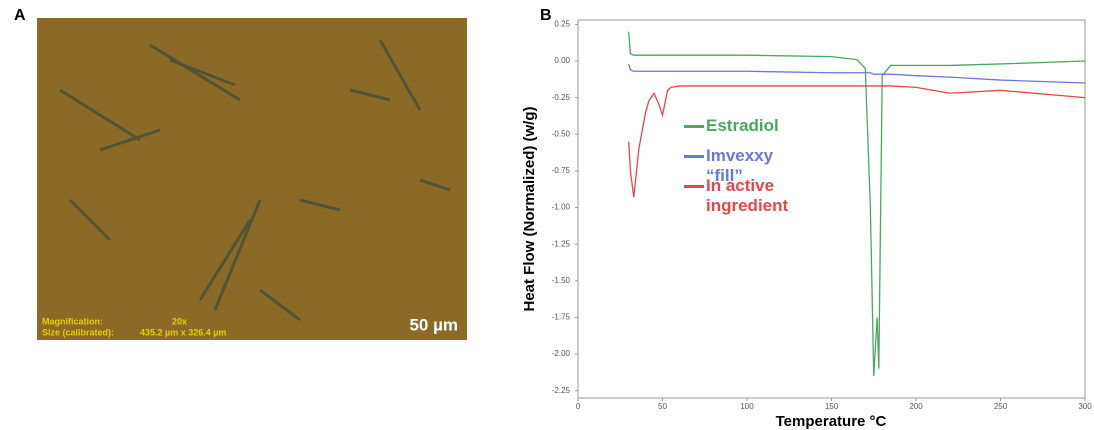 The height and width of the screenshot is (430, 1094). Describe the element at coordinates (78, 332) in the screenshot. I see `size-label: Size (calibrated):` at that location.